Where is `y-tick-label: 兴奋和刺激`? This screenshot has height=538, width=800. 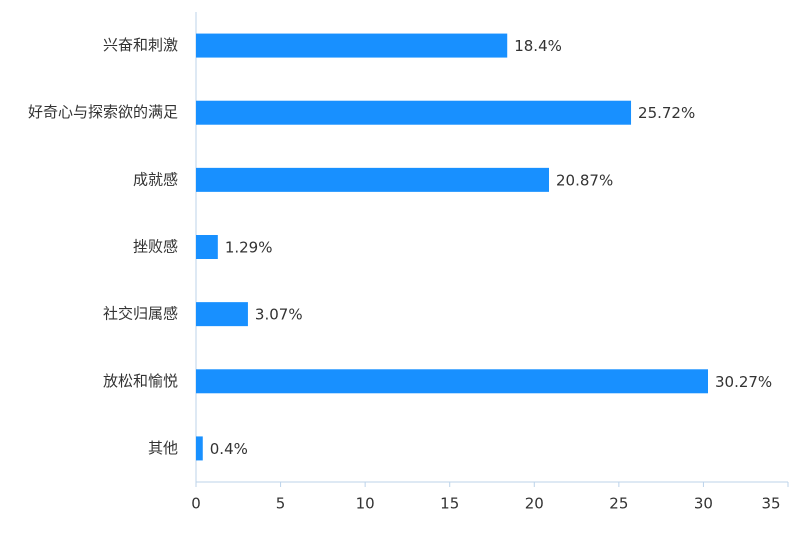 y-tick-label: 兴奋和刺激 is located at coordinates (140, 45).